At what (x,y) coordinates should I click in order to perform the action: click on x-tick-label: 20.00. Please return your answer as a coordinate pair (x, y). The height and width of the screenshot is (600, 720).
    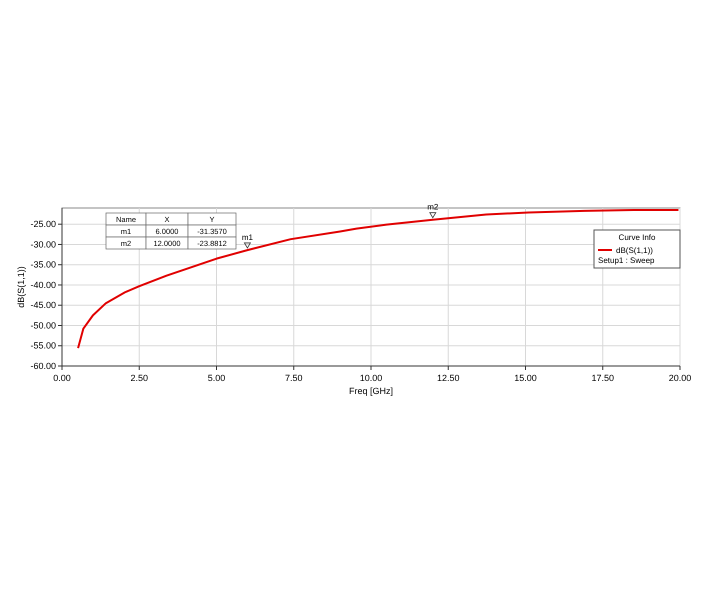
    Looking at the image, I should click on (680, 378).